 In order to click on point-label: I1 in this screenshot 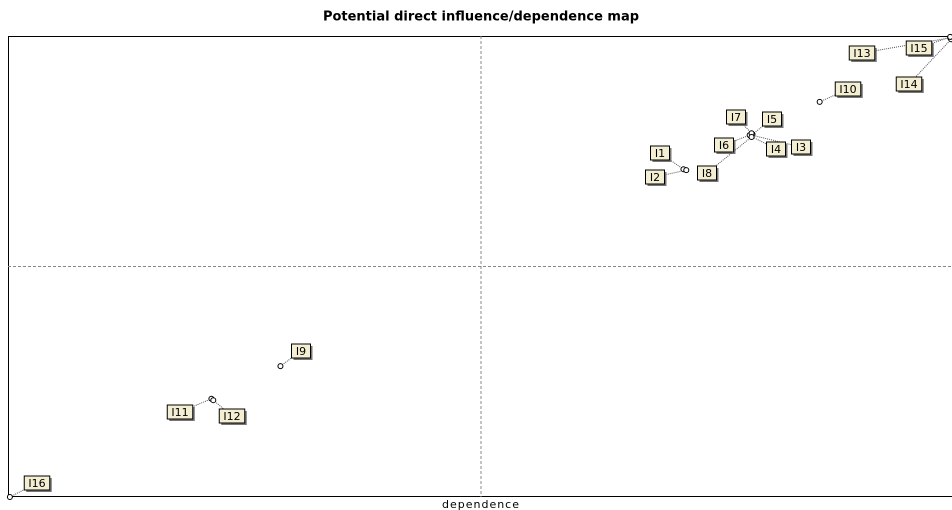, I will do `click(660, 153)`.